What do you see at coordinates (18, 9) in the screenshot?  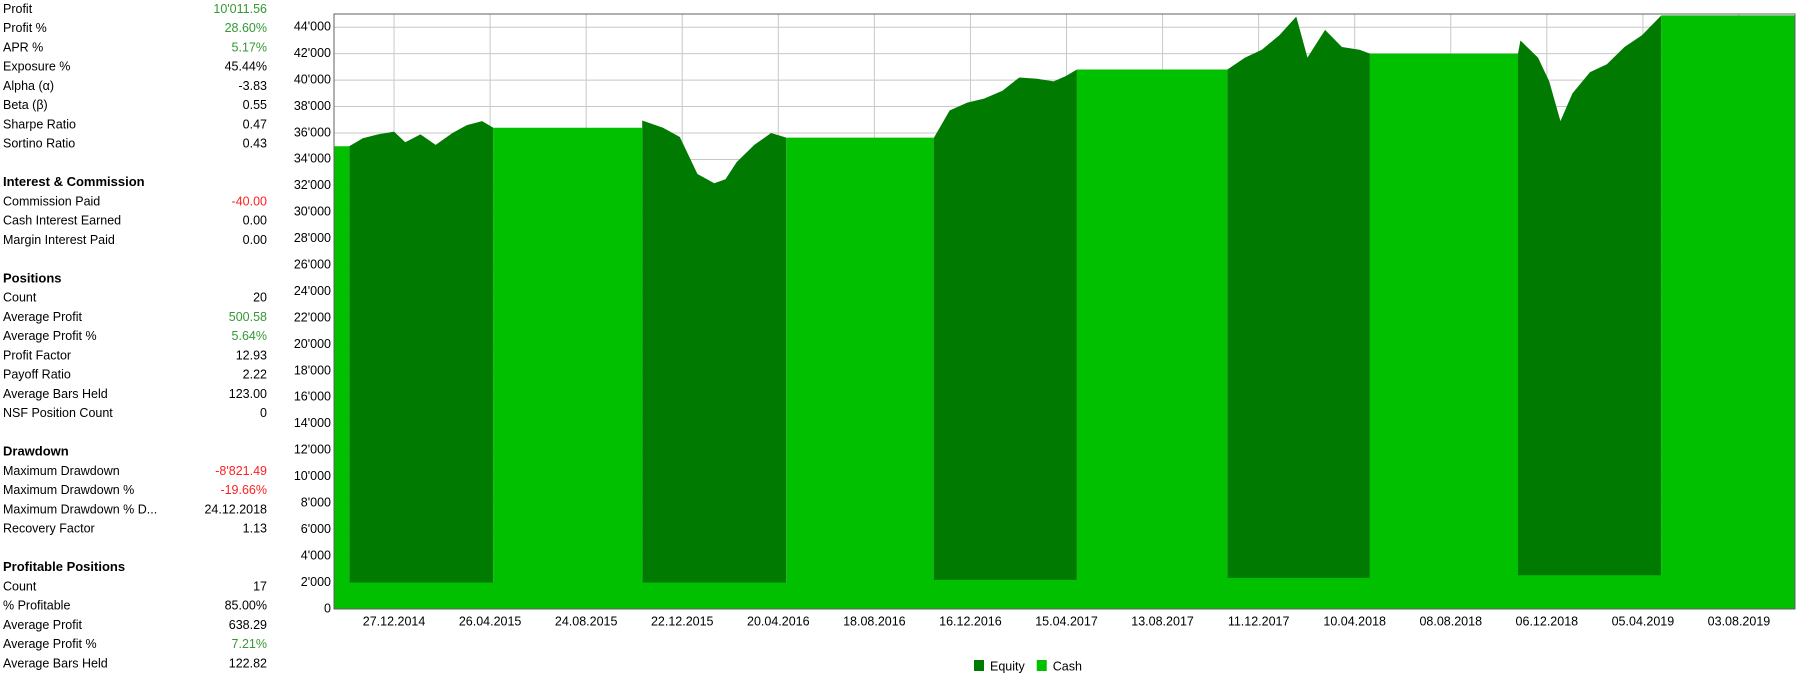 I see `stat-label: Profit` at bounding box center [18, 9].